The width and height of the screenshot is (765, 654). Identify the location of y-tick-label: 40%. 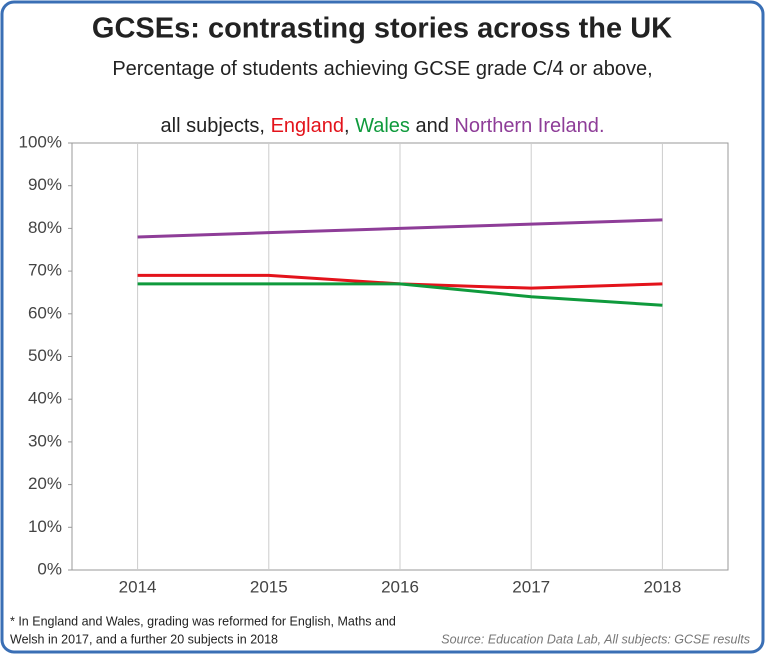
(45, 398).